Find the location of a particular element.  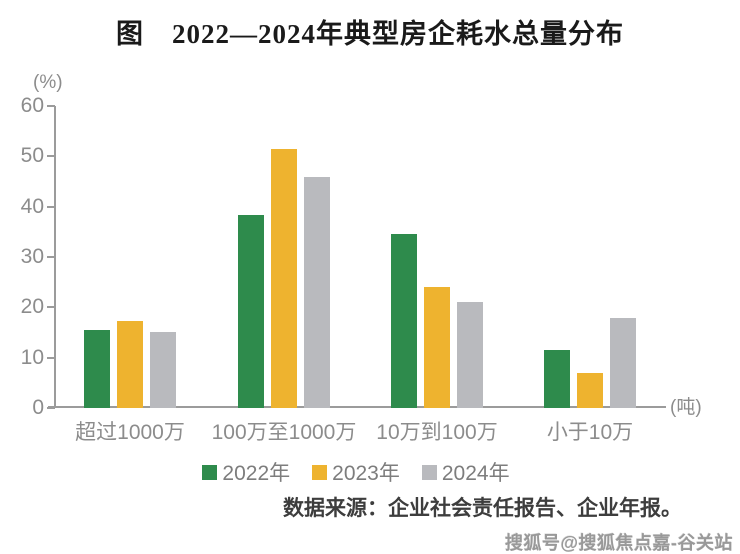

source-note: 数据来源：企业社会责任报告、企业年报。 is located at coordinates (482, 508).